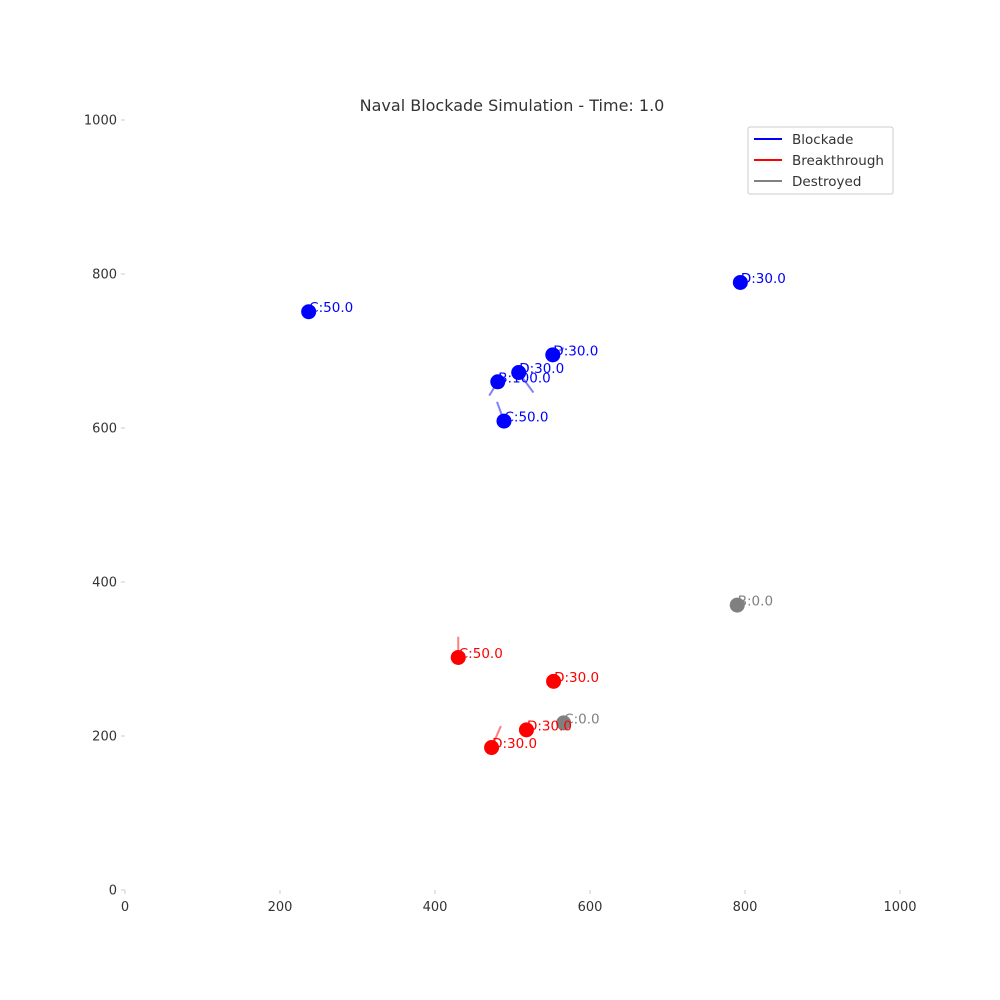  I want to click on legend: Blockade Breakthrough Destroyed, so click(820, 160).